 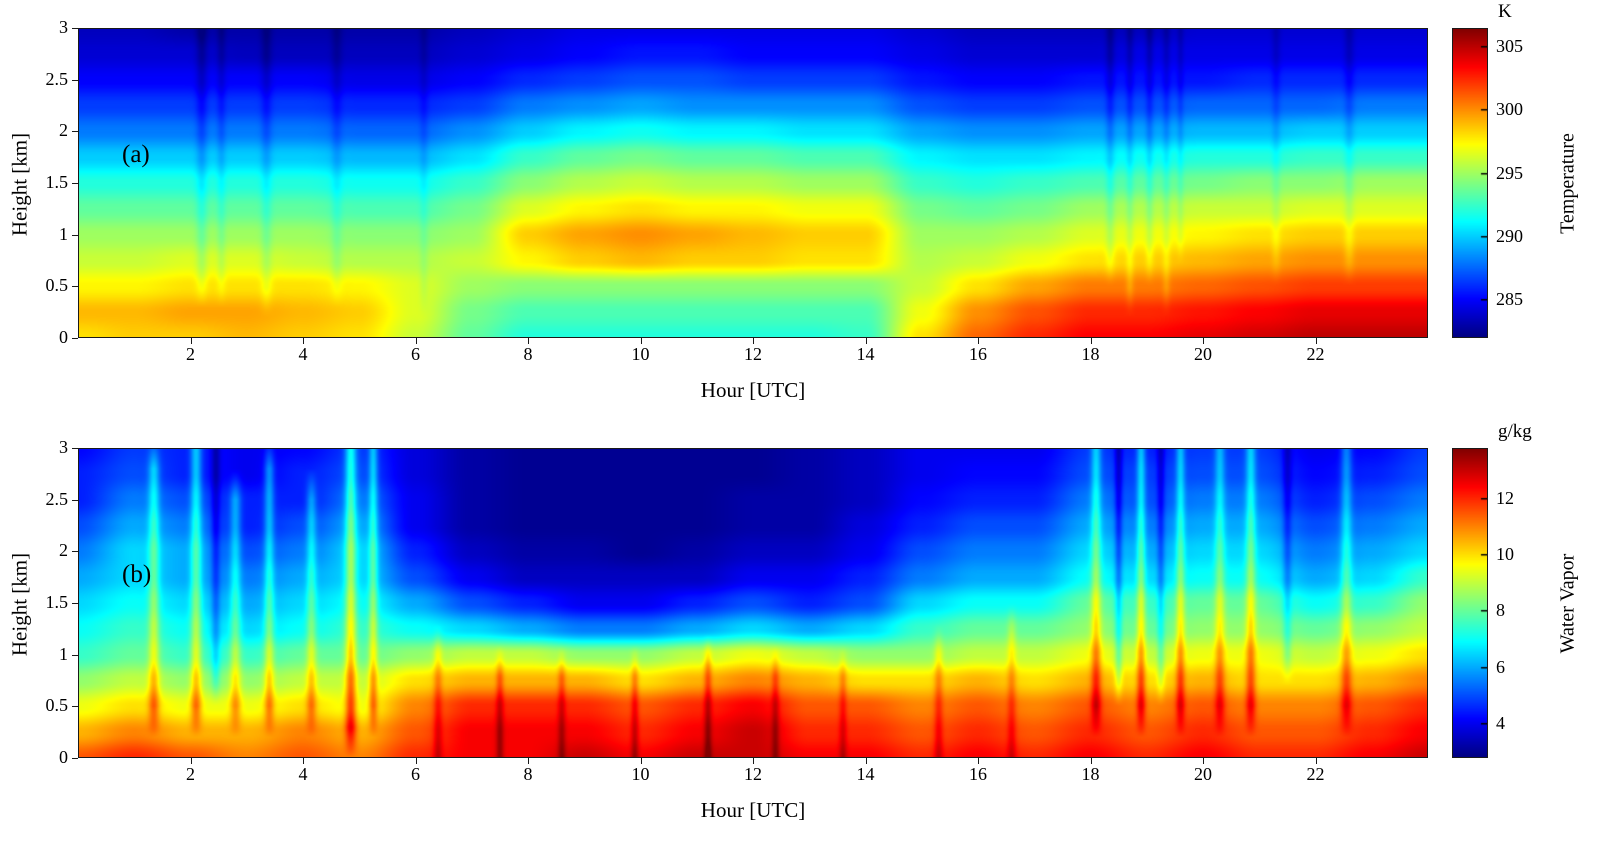 I want to click on colorbar-tick-label: 300, so click(x=1509, y=109).